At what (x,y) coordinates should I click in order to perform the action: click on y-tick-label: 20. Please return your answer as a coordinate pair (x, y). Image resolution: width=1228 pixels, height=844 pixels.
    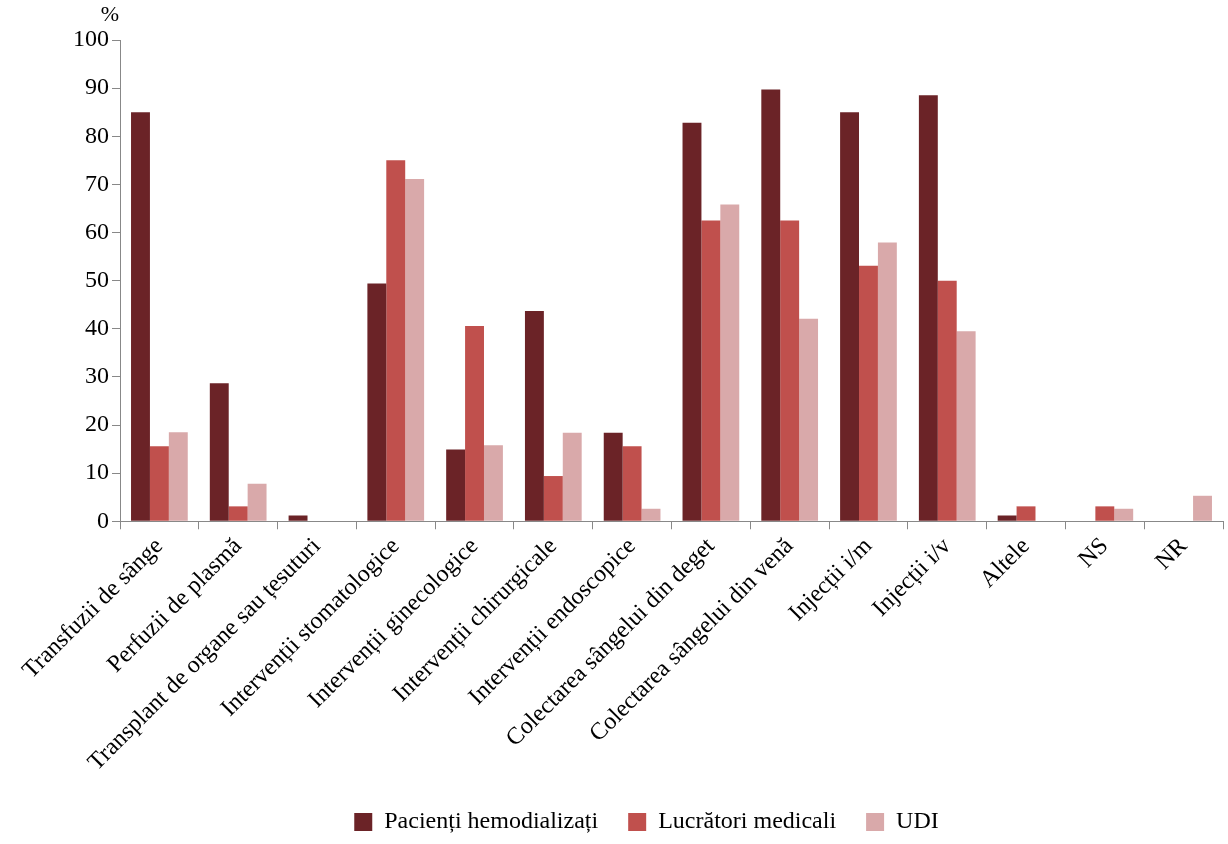
    Looking at the image, I should click on (97, 423).